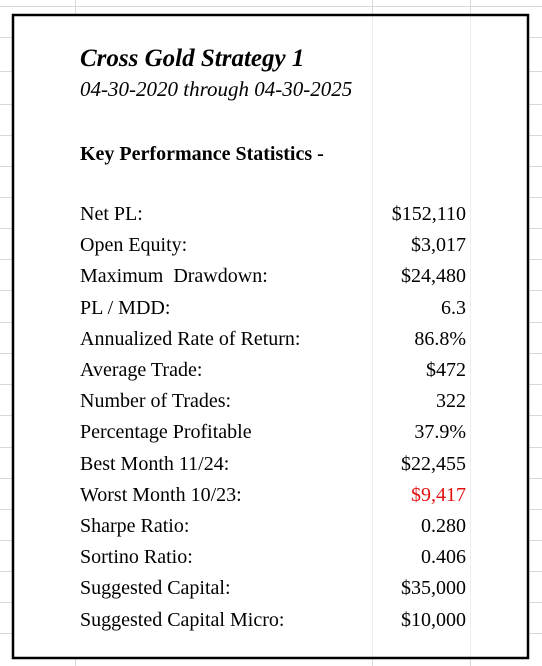  I want to click on stat-label: Open Equity:, so click(134, 245).